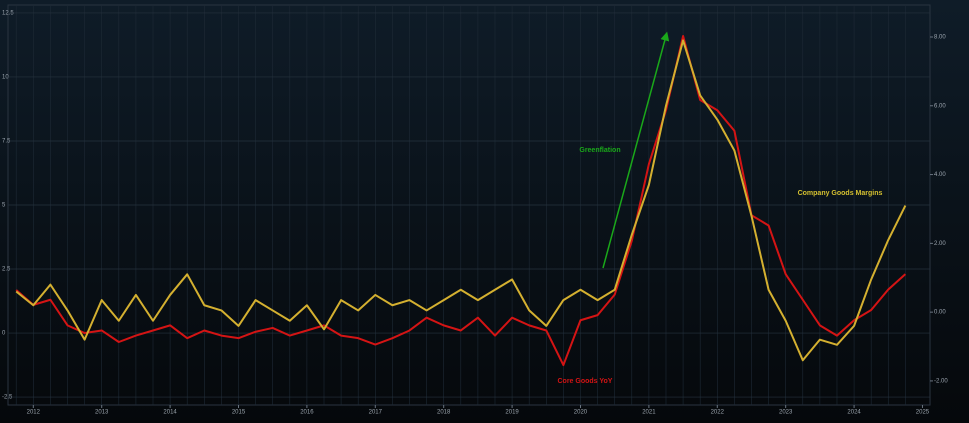  I want to click on y-tick-label: 7.5, so click(6, 142).